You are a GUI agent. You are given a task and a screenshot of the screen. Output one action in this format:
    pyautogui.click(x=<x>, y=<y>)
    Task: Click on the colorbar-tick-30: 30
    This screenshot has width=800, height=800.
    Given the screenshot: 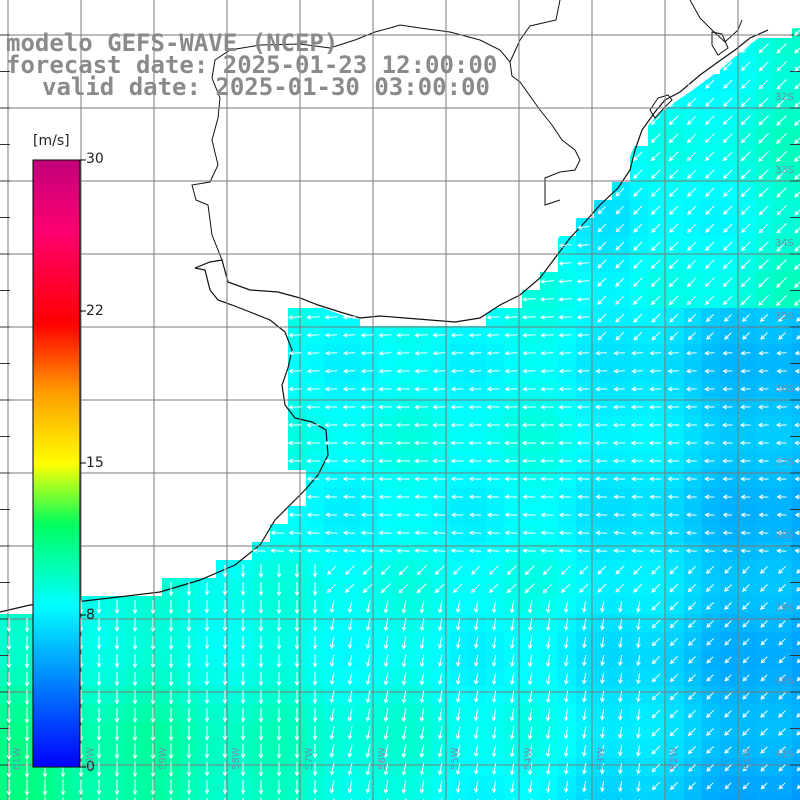 What is the action you would take?
    pyautogui.click(x=95, y=159)
    